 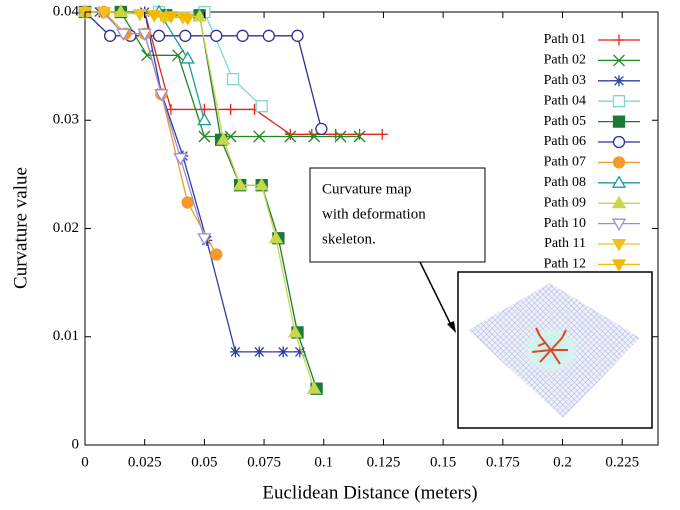 I want to click on x-tick-label: 0.025, so click(x=145, y=462).